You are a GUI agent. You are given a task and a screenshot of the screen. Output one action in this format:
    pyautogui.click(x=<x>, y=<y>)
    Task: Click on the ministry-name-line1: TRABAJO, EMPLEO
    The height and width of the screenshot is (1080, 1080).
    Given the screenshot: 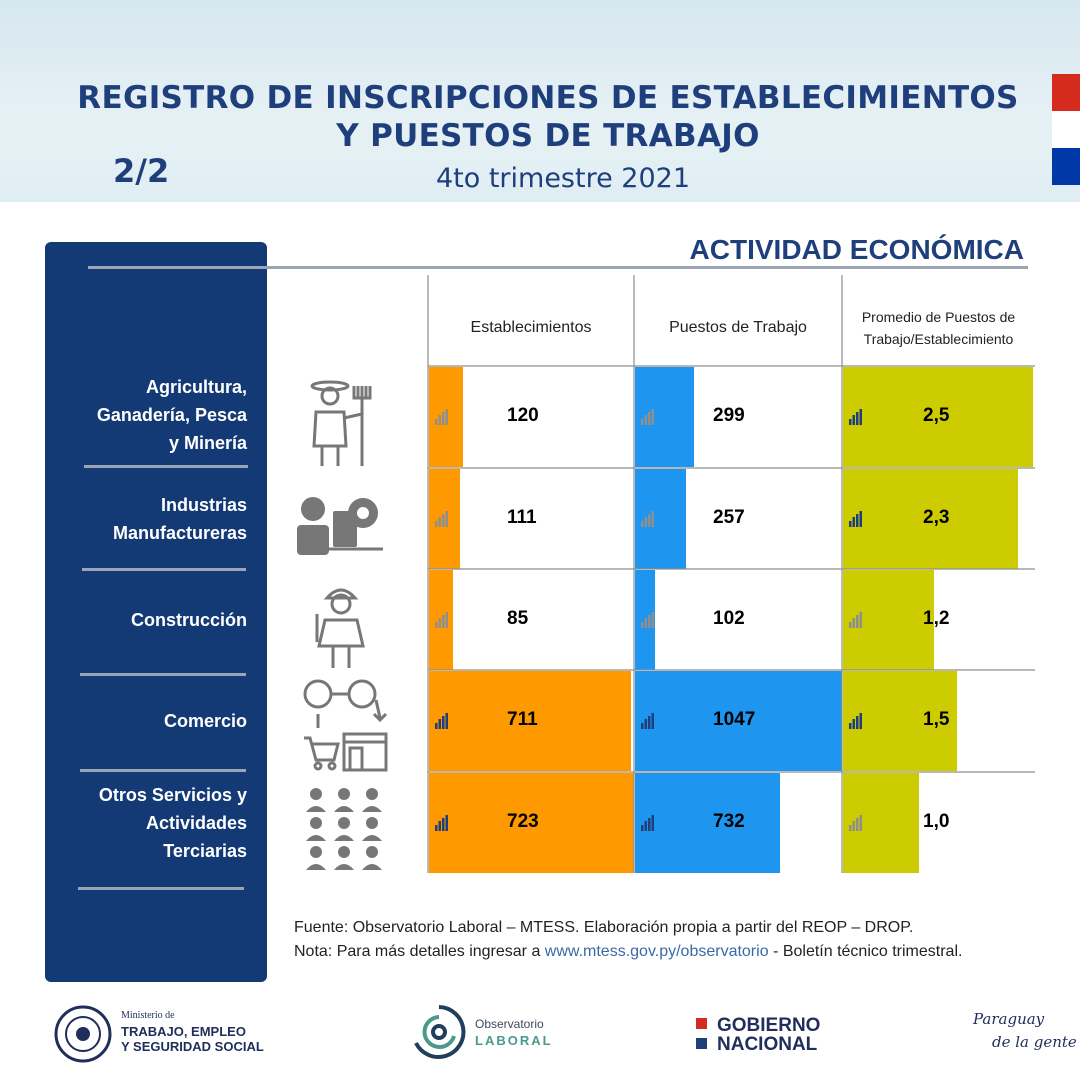 What is the action you would take?
    pyautogui.click(x=183, y=1031)
    